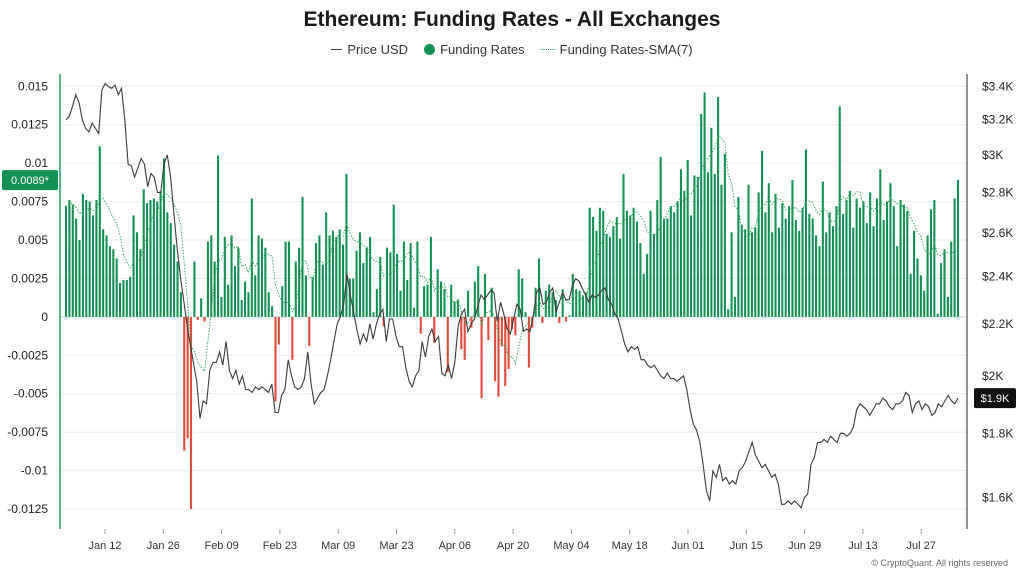 Image resolution: width=1024 pixels, height=574 pixels. What do you see at coordinates (746, 546) in the screenshot?
I see `x-tick-label: Jun 15` at bounding box center [746, 546].